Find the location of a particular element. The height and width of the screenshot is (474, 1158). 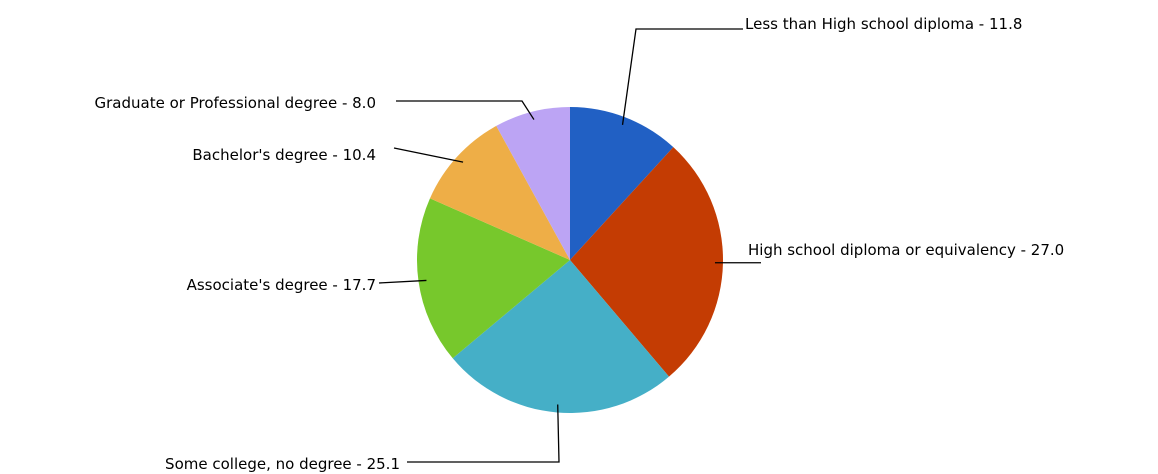

pie-slice-associate-s-degree is located at coordinates (493, 278).